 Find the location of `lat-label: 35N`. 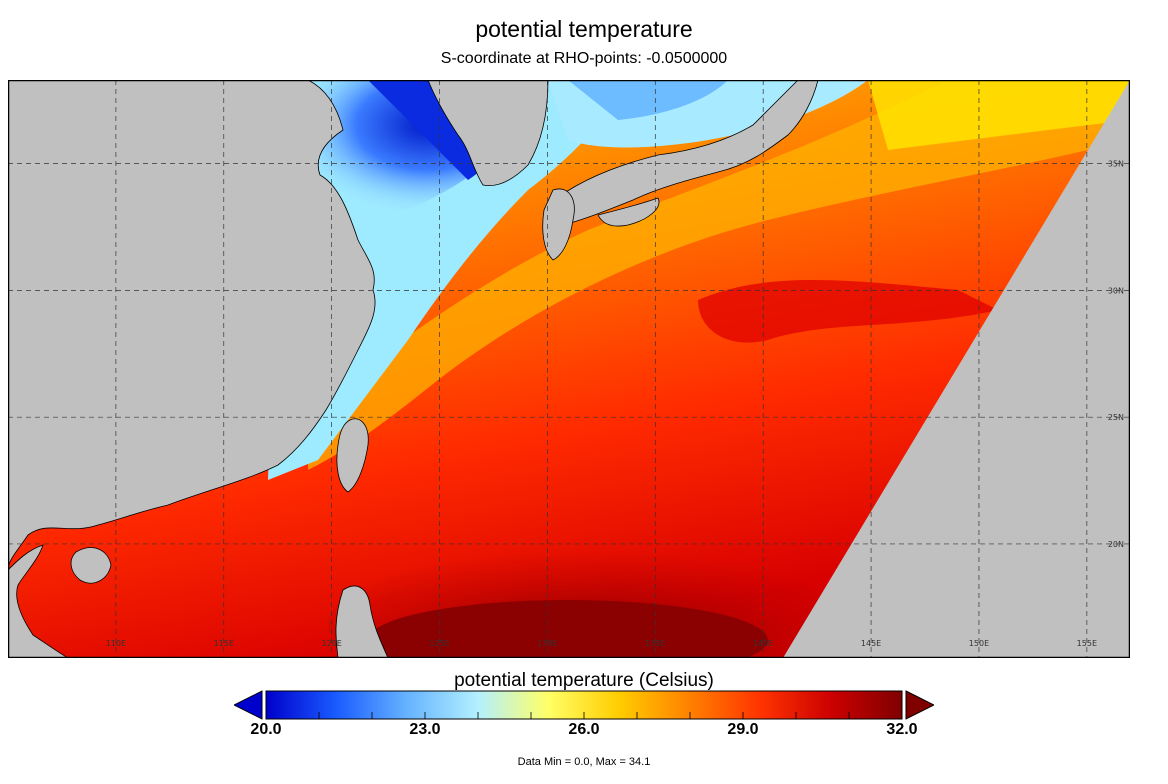

lat-label: 35N is located at coordinates (1116, 164).